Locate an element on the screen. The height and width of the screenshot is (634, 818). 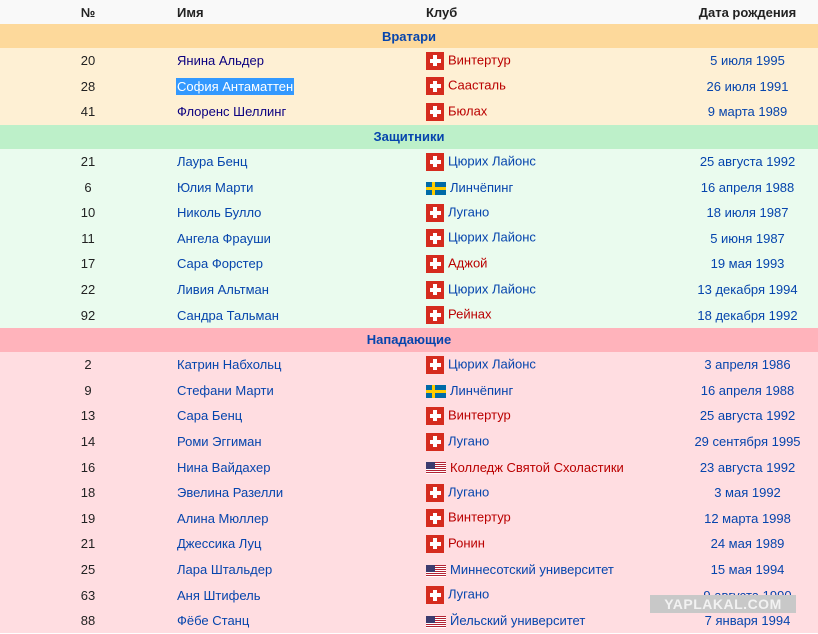
date-link: 12 марта 1998 is located at coordinates (747, 518).